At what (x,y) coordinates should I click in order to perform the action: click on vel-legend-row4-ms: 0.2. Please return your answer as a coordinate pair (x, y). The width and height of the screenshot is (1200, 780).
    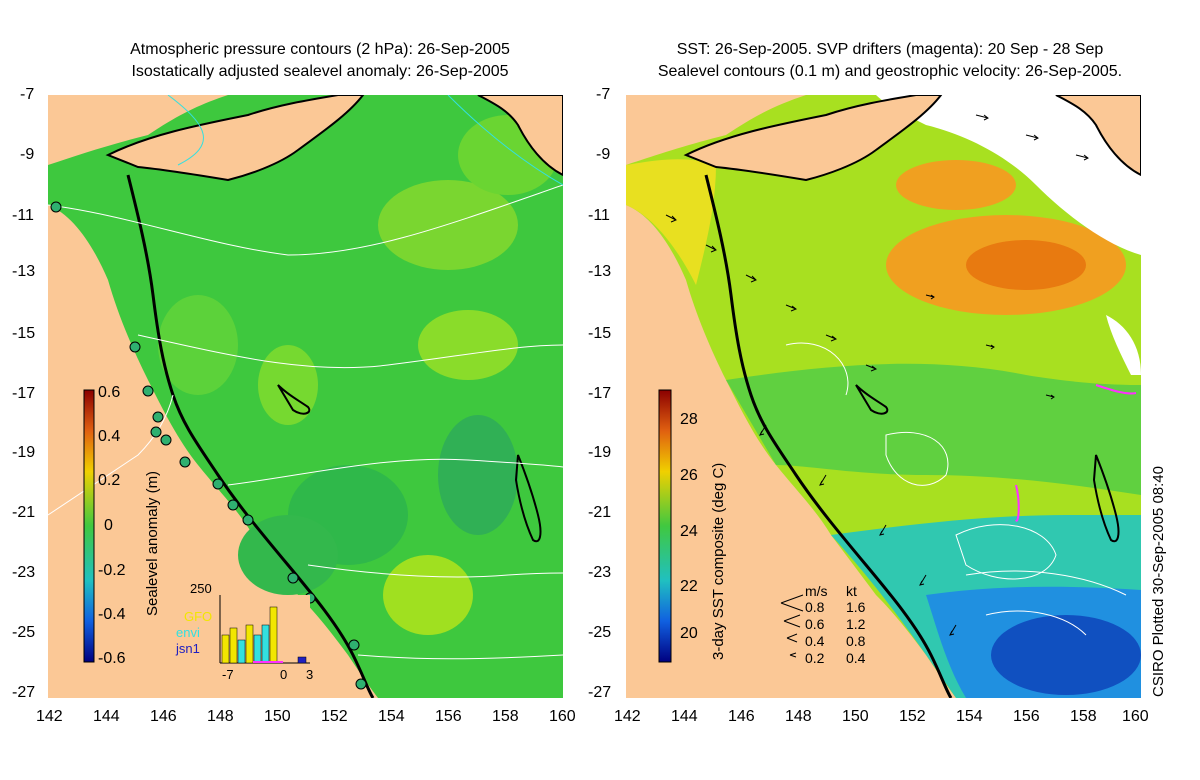
    Looking at the image, I should click on (815, 658).